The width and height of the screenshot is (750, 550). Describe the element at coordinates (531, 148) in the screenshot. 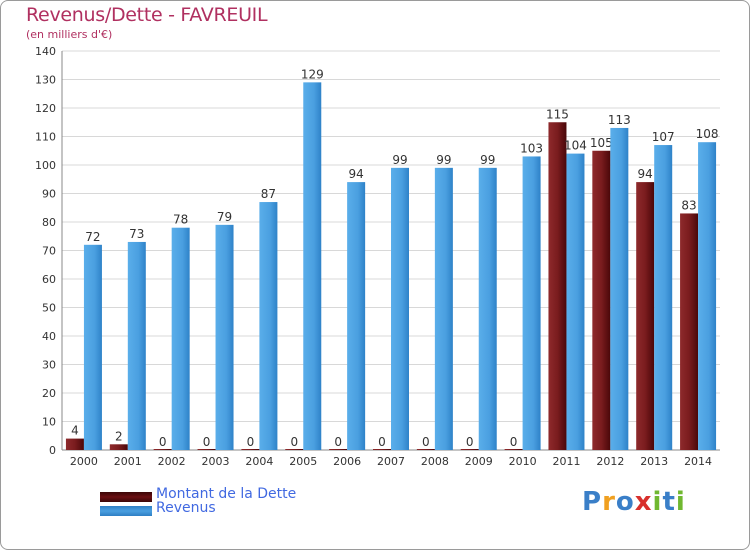

I see `data-label: 103` at that location.